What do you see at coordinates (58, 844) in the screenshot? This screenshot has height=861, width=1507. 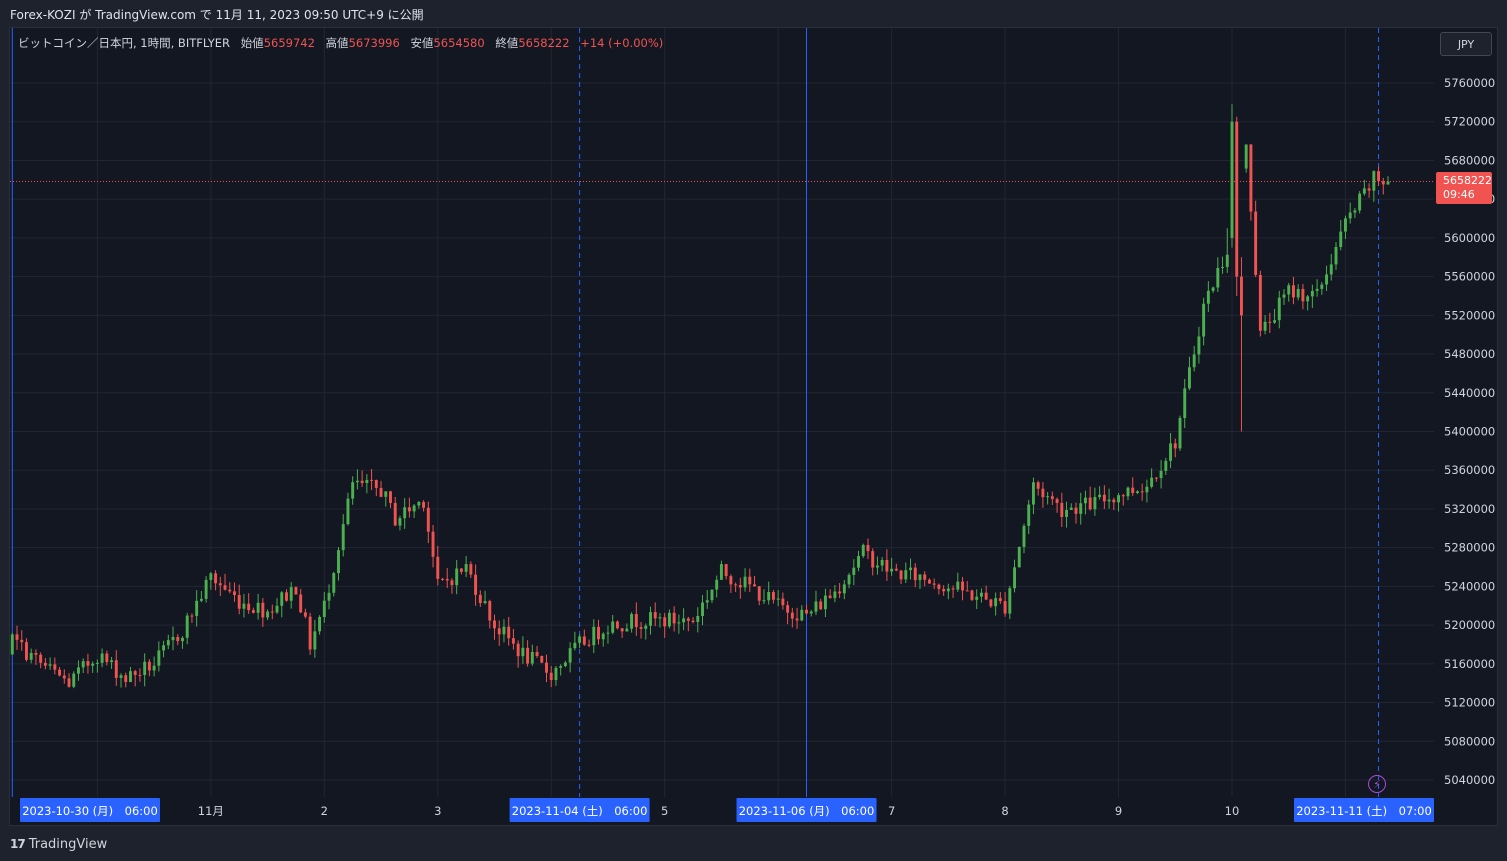 I see `tradingview-footer: 17 TradingView` at bounding box center [58, 844].